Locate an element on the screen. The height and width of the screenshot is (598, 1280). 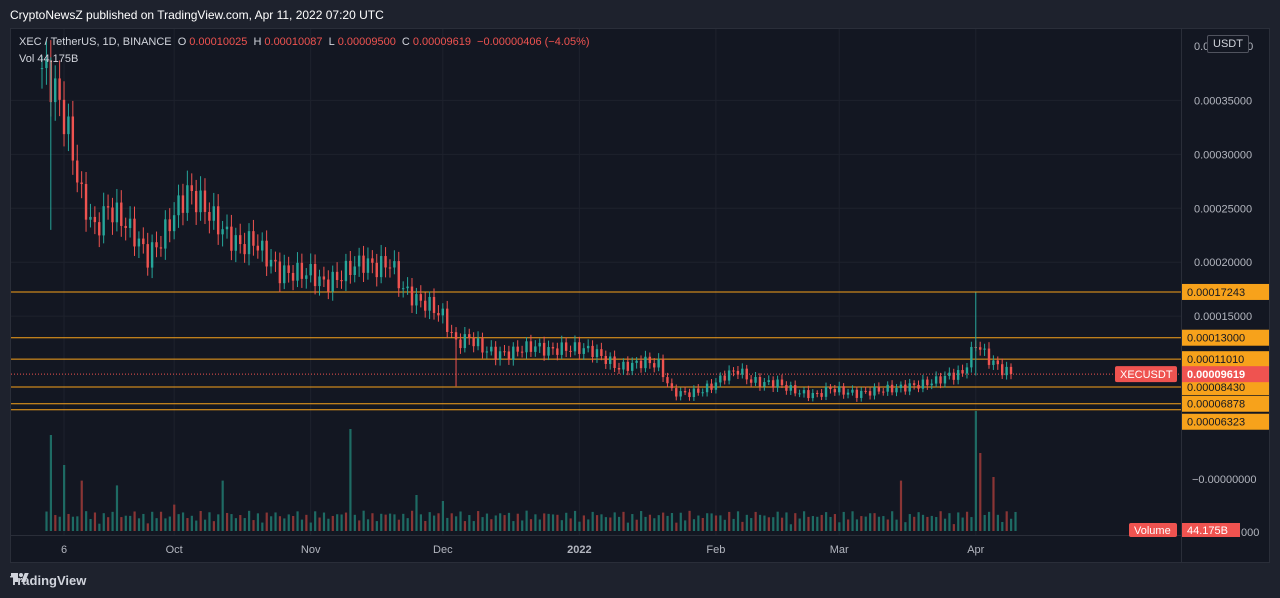
symbol-label: XEC / TetherUS, 1D, BINANCE is located at coordinates (95, 42).